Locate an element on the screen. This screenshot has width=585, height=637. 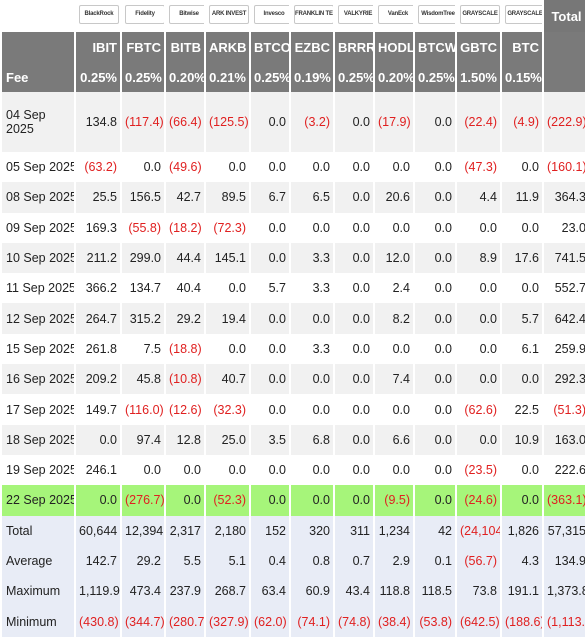
flow-cell: 211.2 is located at coordinates (98, 258).